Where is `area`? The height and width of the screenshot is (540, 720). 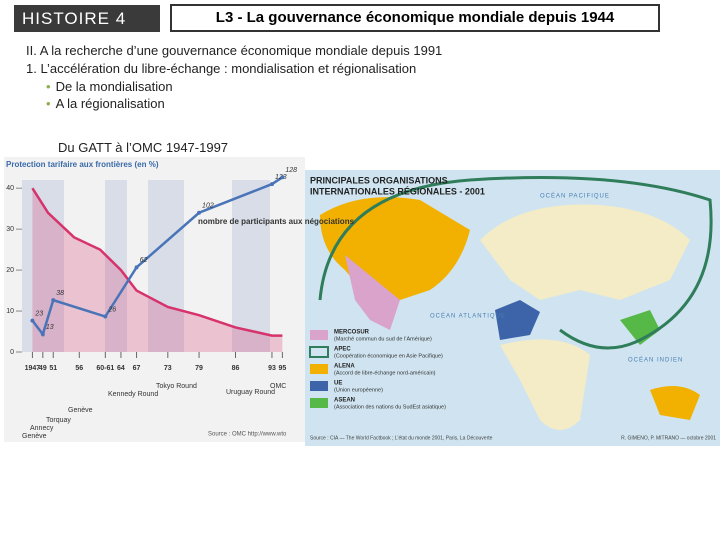
area is located at coordinates (157, 270).